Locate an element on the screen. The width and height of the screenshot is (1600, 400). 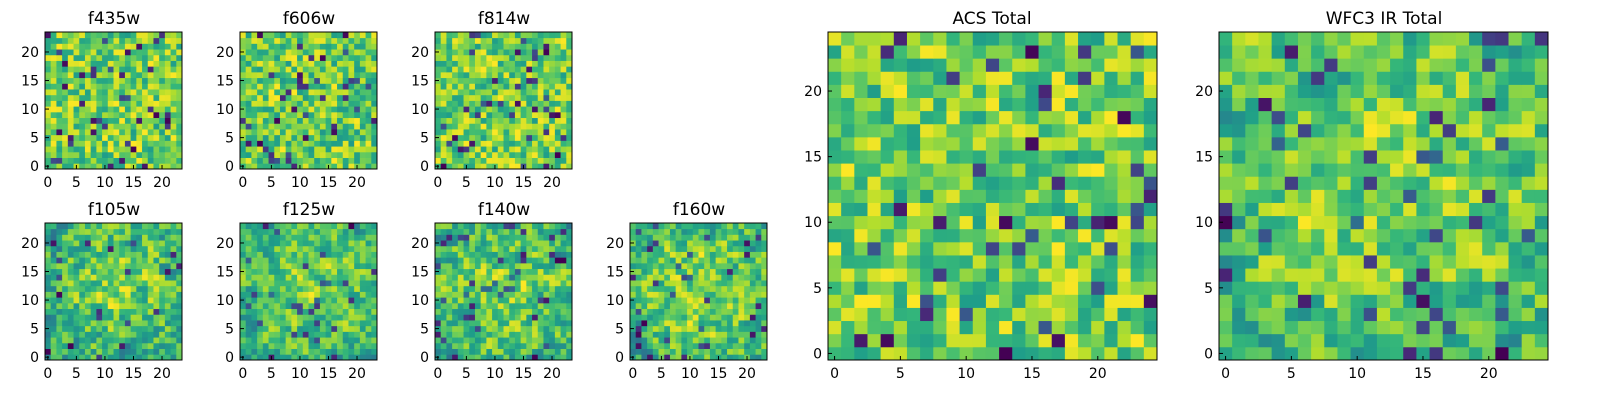
x-tick-label: 0 is located at coordinates (437, 374).